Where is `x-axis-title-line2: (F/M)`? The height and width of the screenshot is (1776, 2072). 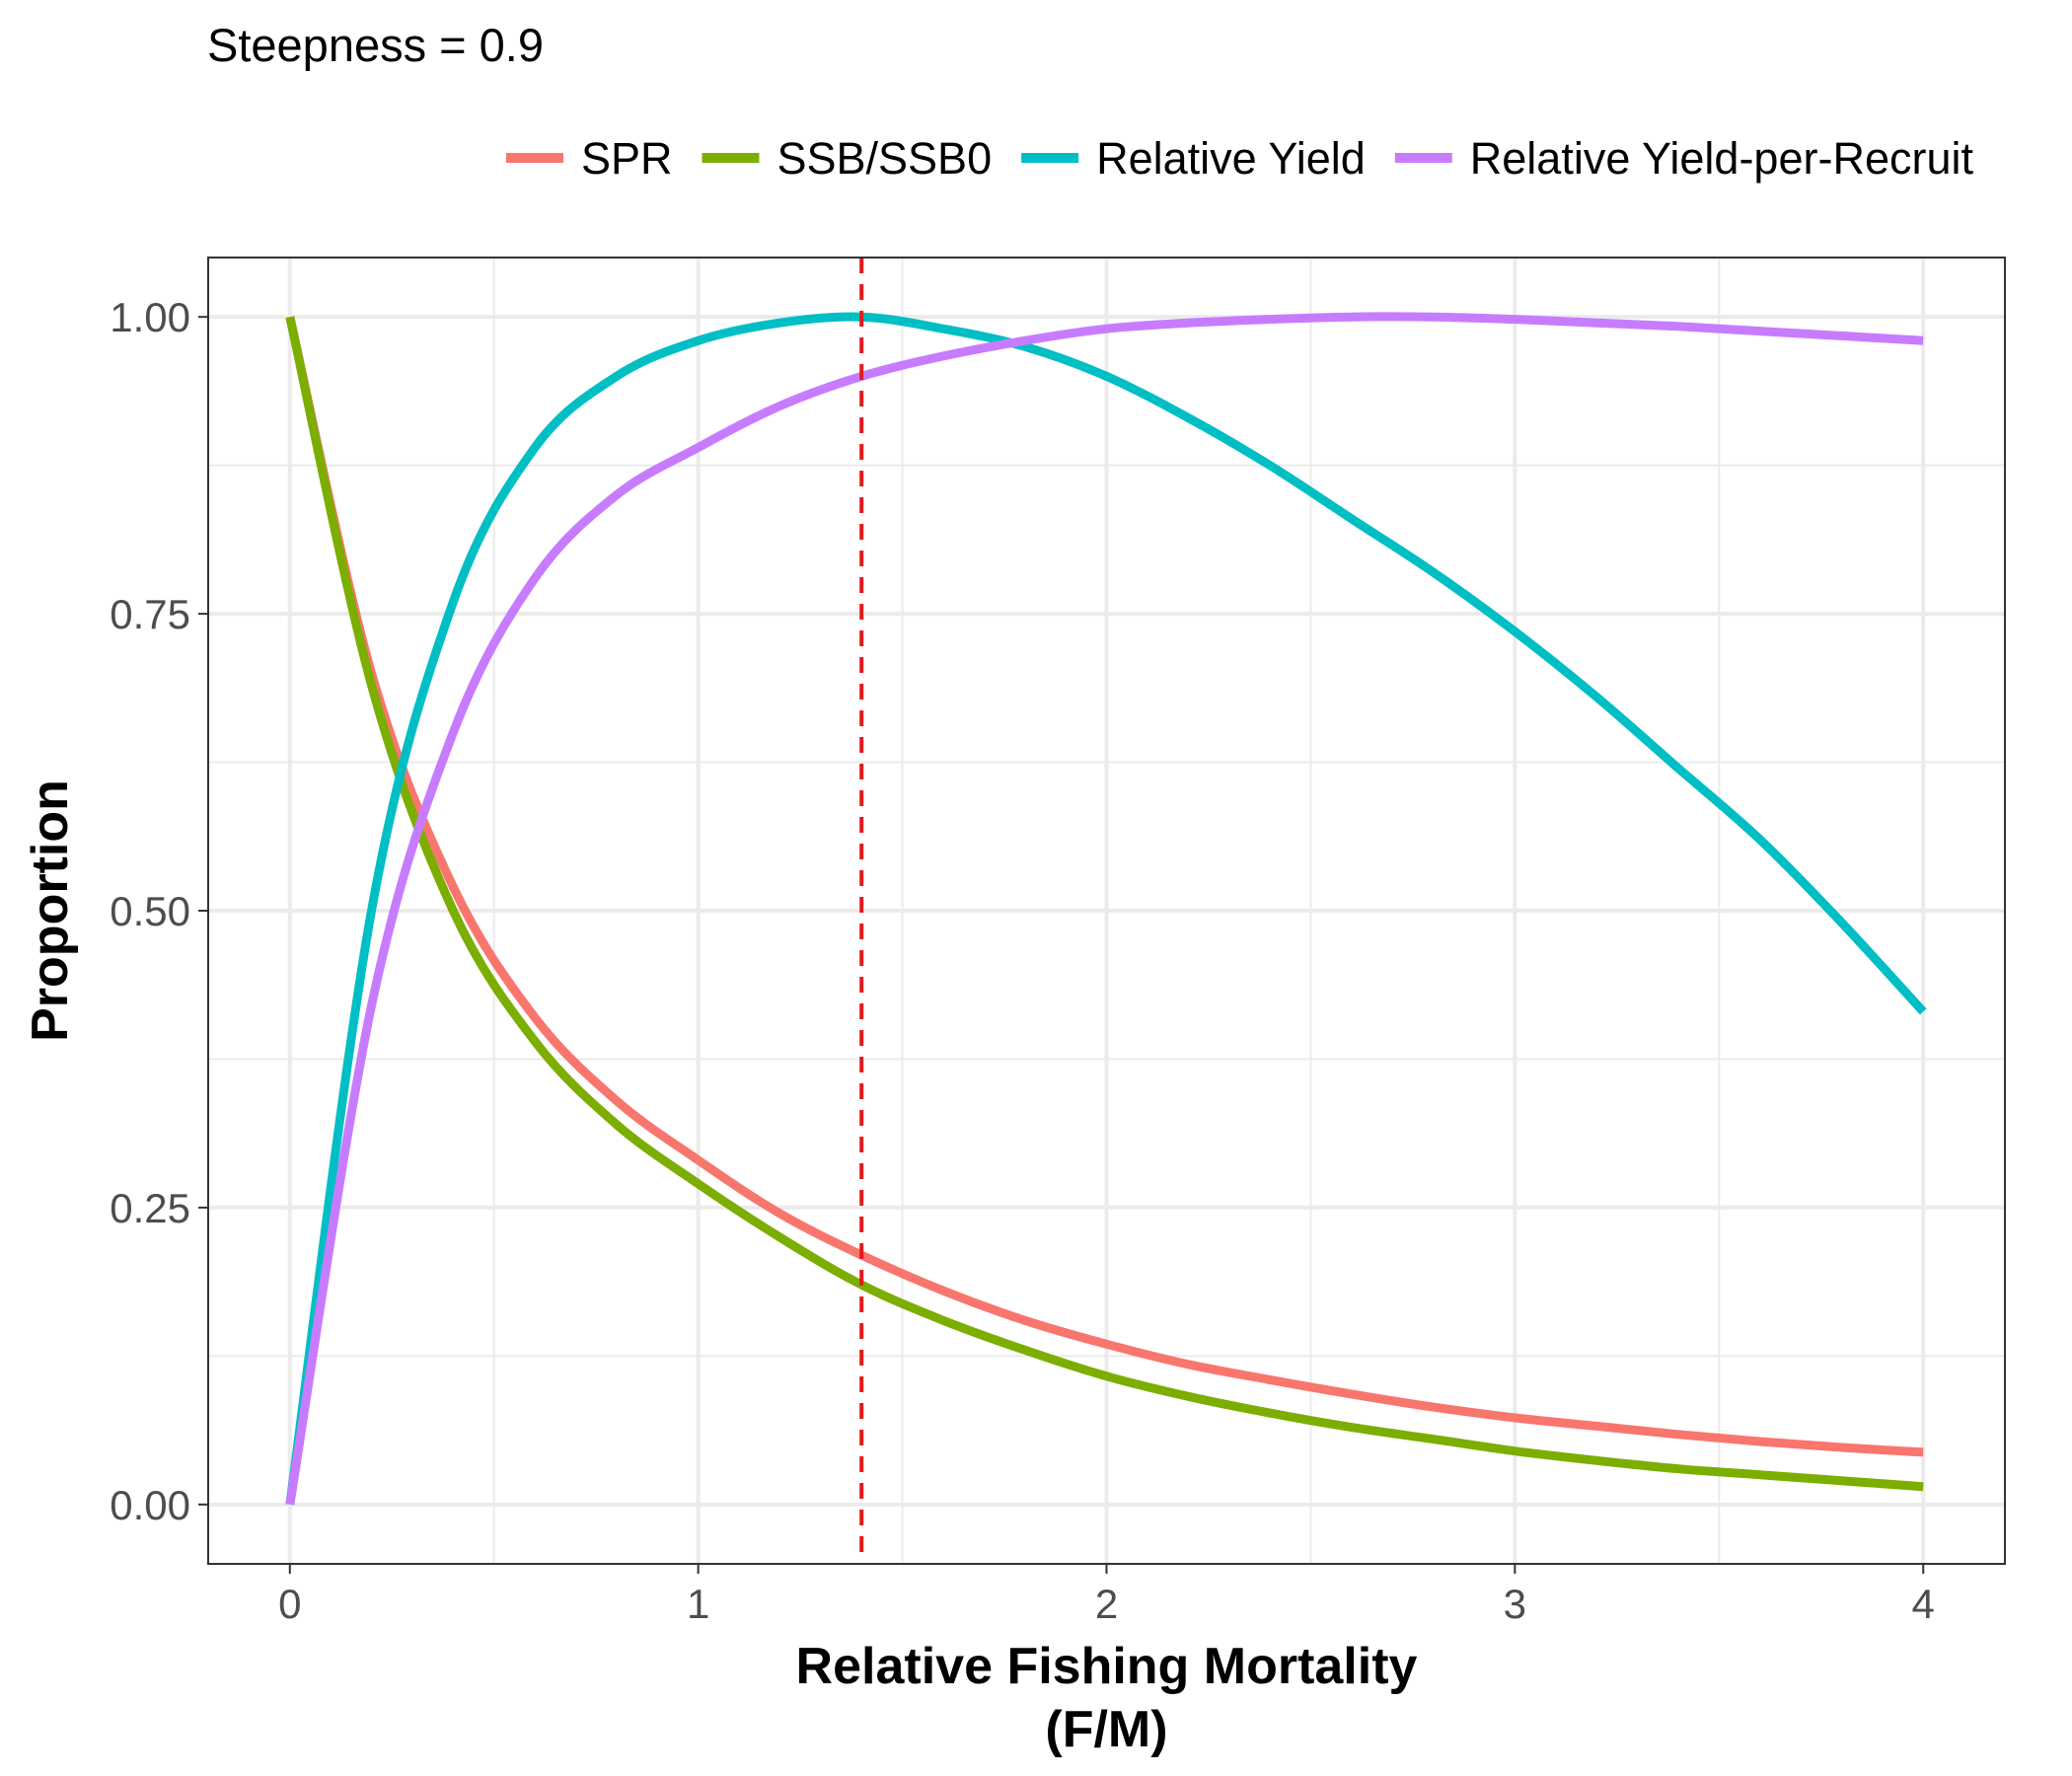
x-axis-title-line2: (F/M) is located at coordinates (1106, 1729).